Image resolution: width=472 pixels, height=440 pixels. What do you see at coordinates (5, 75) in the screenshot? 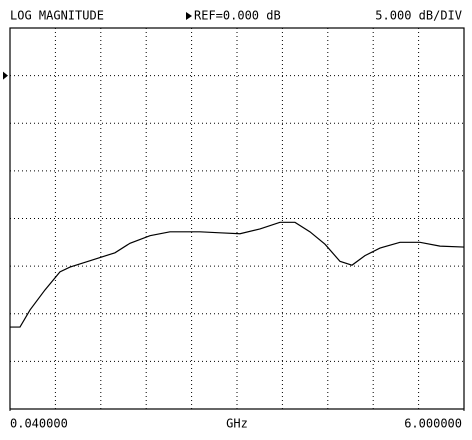
I see `ref-marker` at bounding box center [5, 75].